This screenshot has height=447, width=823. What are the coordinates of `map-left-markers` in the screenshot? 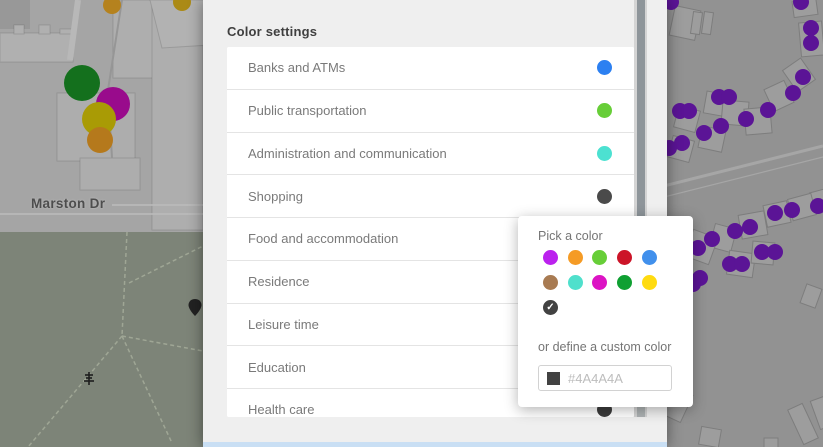 It's located at (127, 76).